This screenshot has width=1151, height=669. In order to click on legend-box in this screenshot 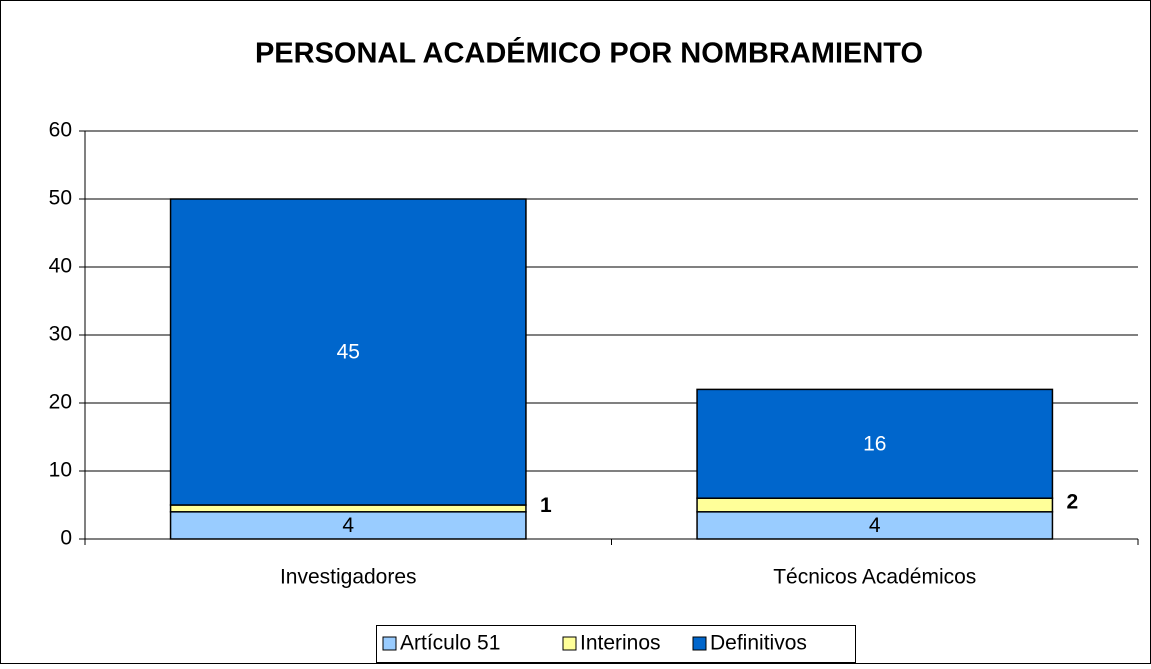, I will do `click(616, 644)`.